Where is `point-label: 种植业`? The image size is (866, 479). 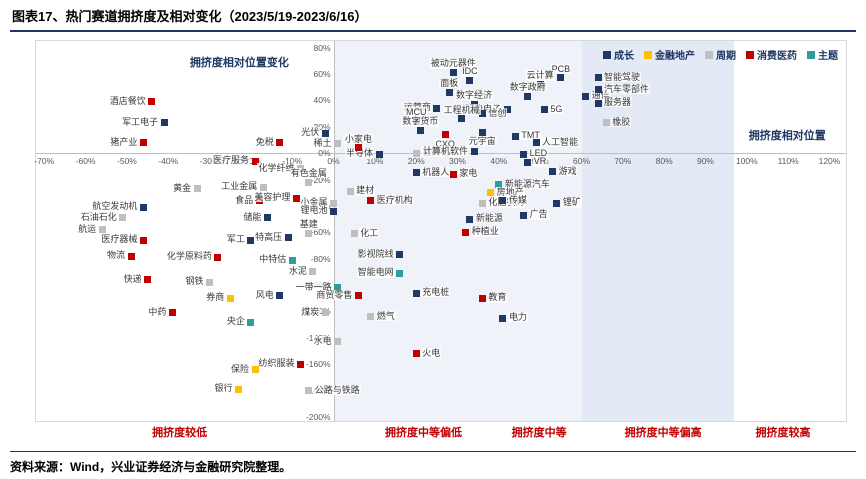 point-label: 种植业 is located at coordinates (485, 231).